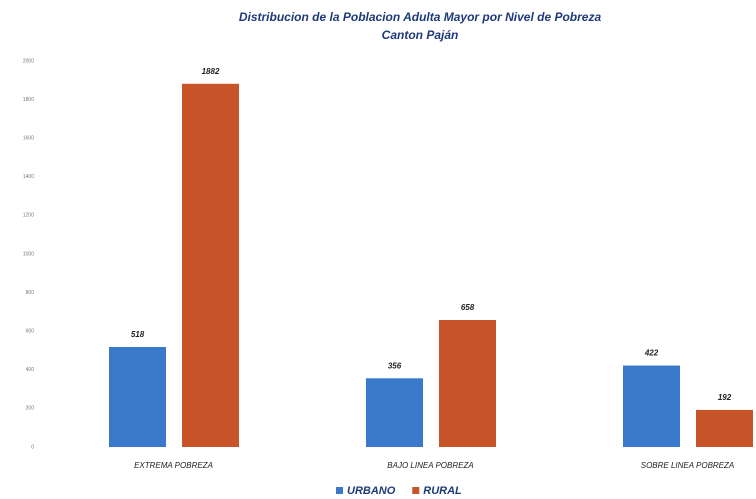 This screenshot has width=756, height=499. I want to click on y-tick-label: 1800, so click(28, 100).